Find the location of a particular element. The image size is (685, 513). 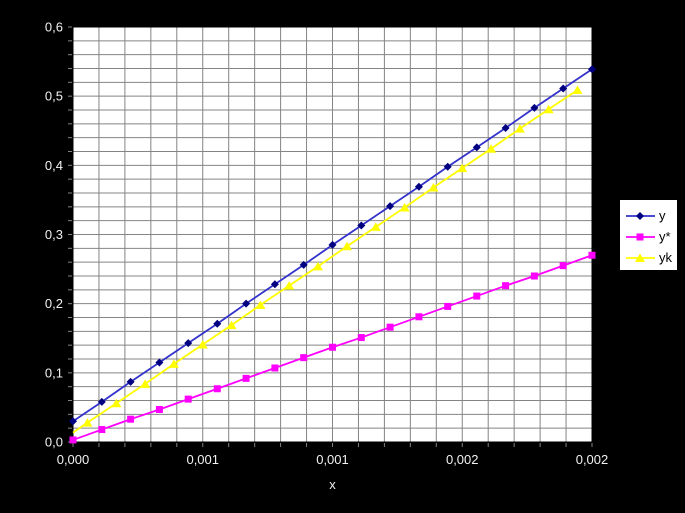

legend-entry-ystar: y* is located at coordinates (651, 236).